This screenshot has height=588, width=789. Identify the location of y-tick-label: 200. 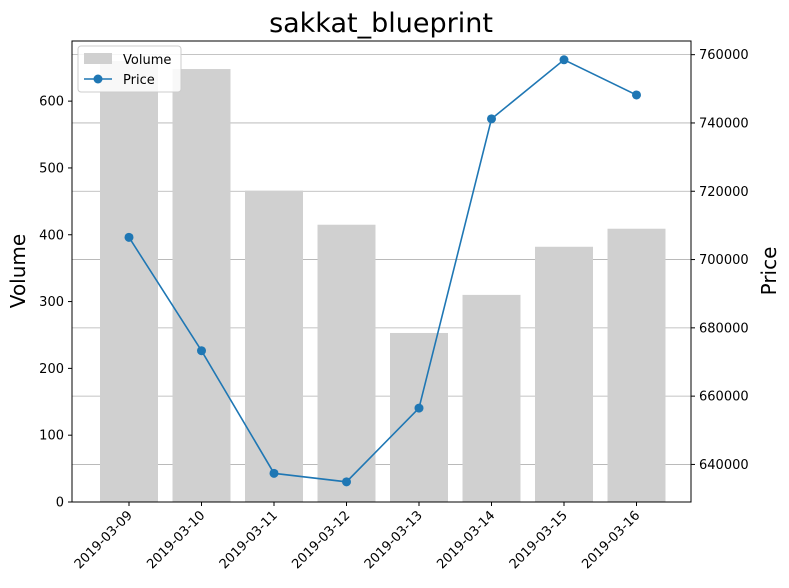
(51, 369).